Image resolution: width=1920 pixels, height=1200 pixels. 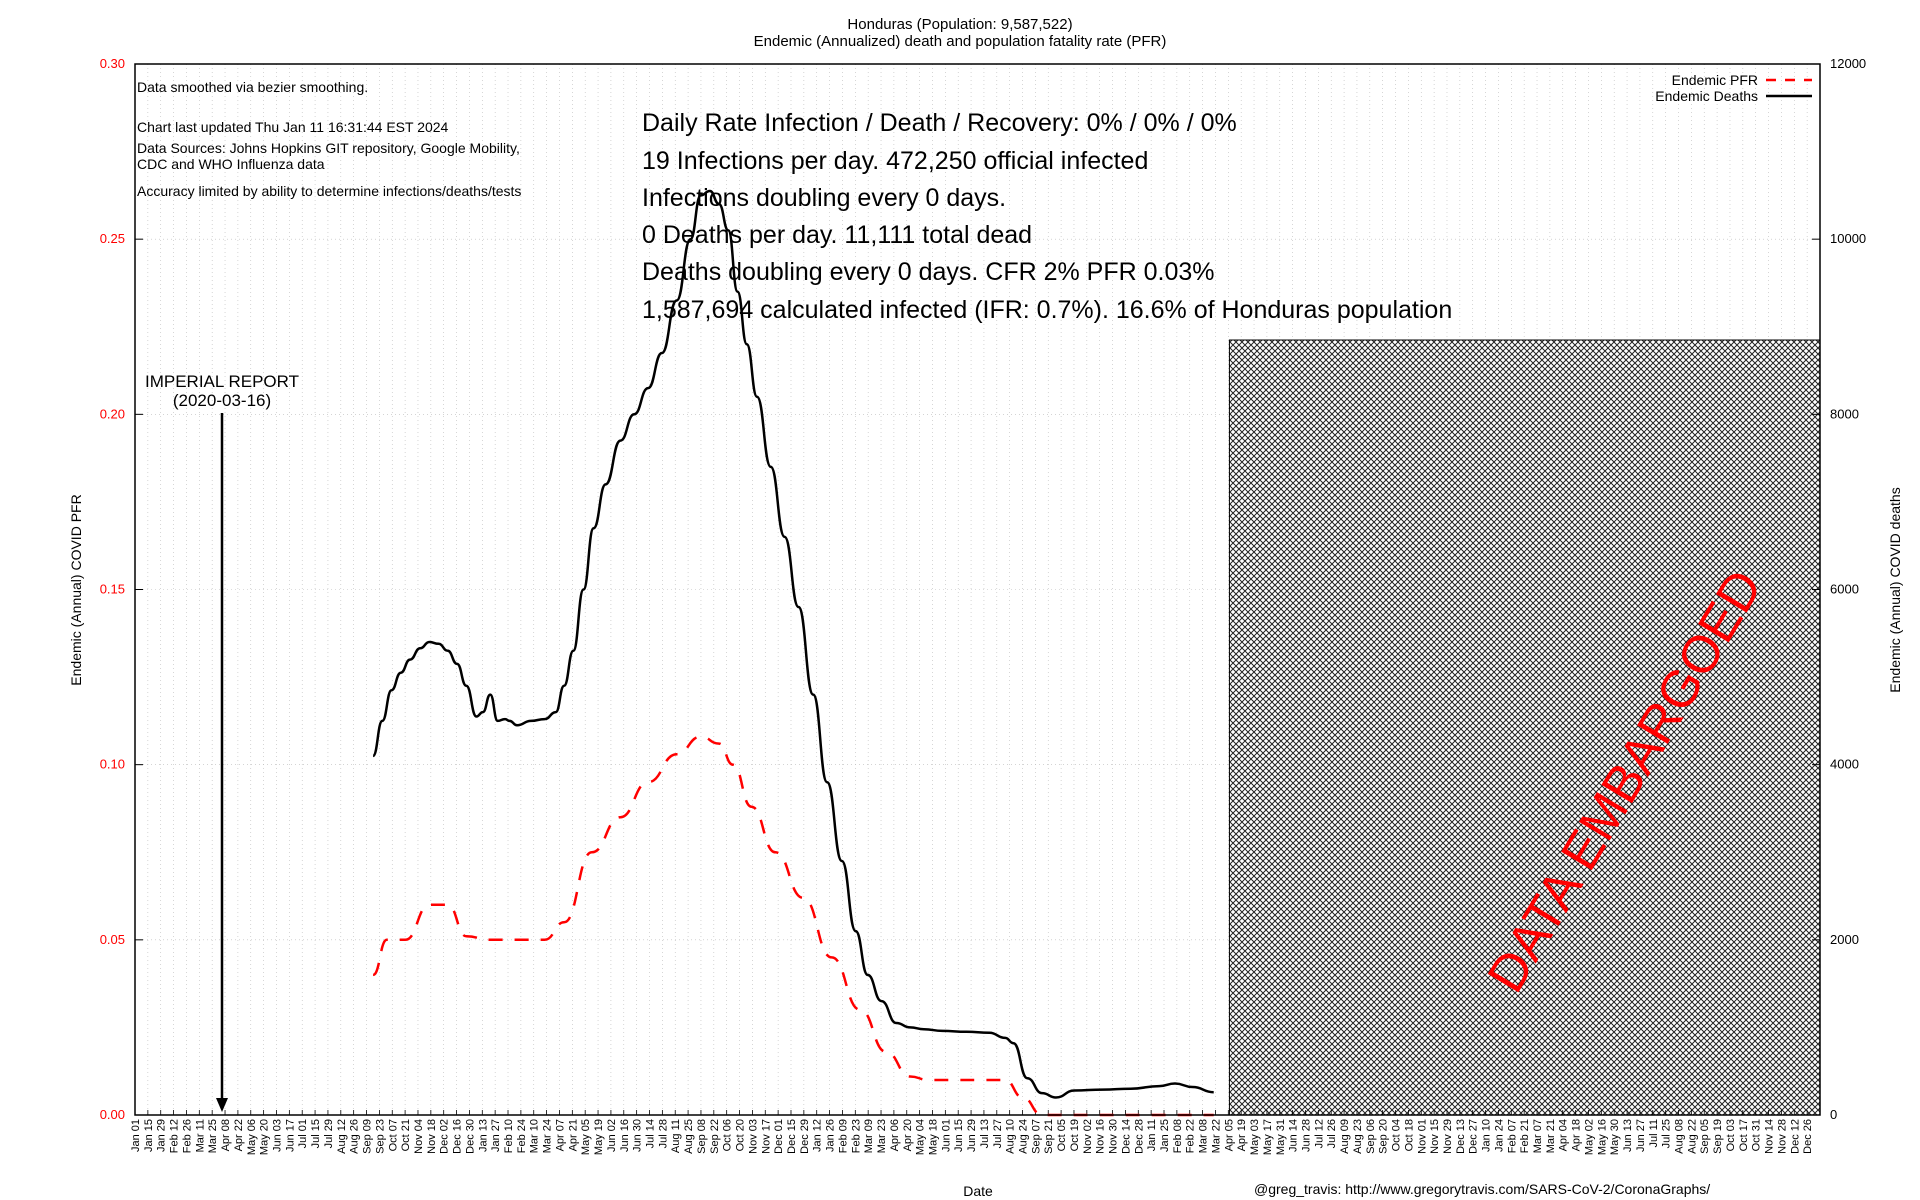 What do you see at coordinates (1422, 1136) in the screenshot?
I see `x-tick-label: Nov 01` at bounding box center [1422, 1136].